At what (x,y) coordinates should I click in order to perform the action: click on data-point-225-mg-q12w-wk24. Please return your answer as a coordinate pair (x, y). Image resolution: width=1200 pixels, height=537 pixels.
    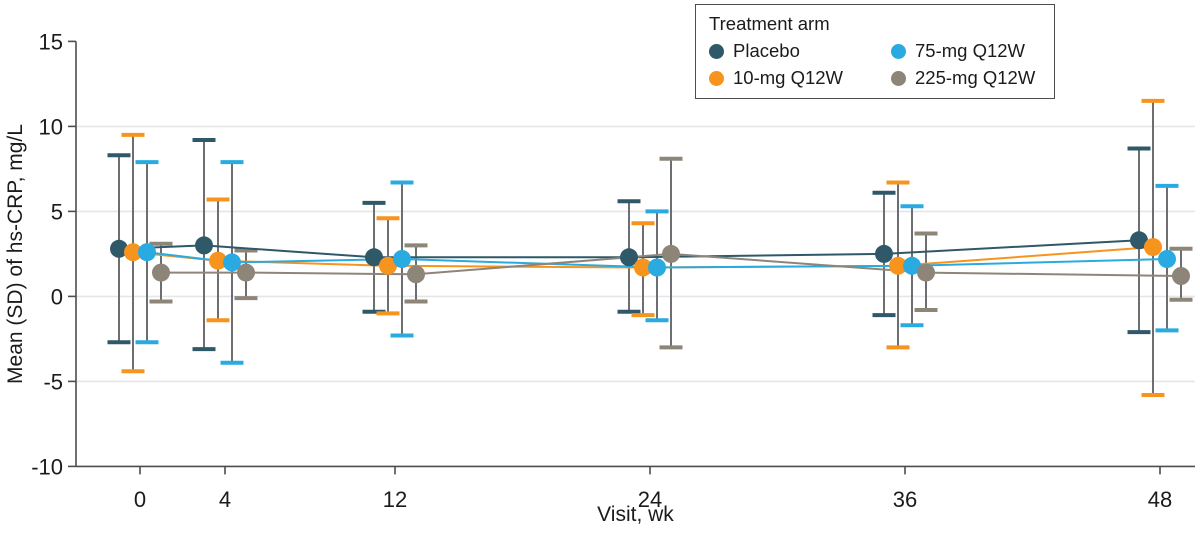
    Looking at the image, I should click on (671, 253).